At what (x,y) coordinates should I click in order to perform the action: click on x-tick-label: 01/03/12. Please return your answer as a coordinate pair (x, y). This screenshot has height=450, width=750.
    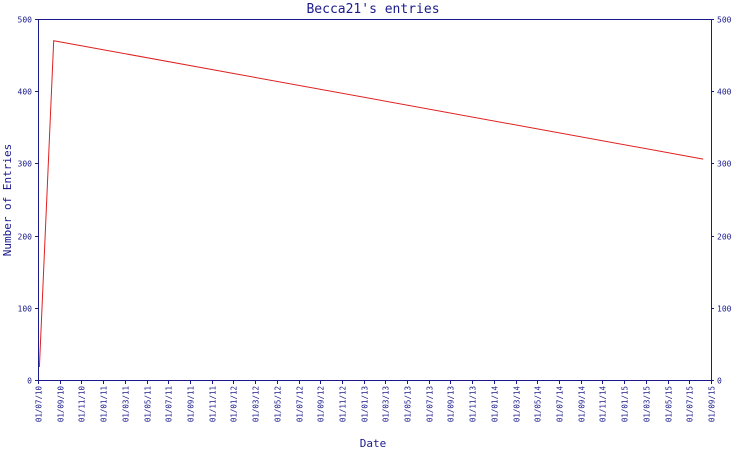
    Looking at the image, I should click on (256, 404).